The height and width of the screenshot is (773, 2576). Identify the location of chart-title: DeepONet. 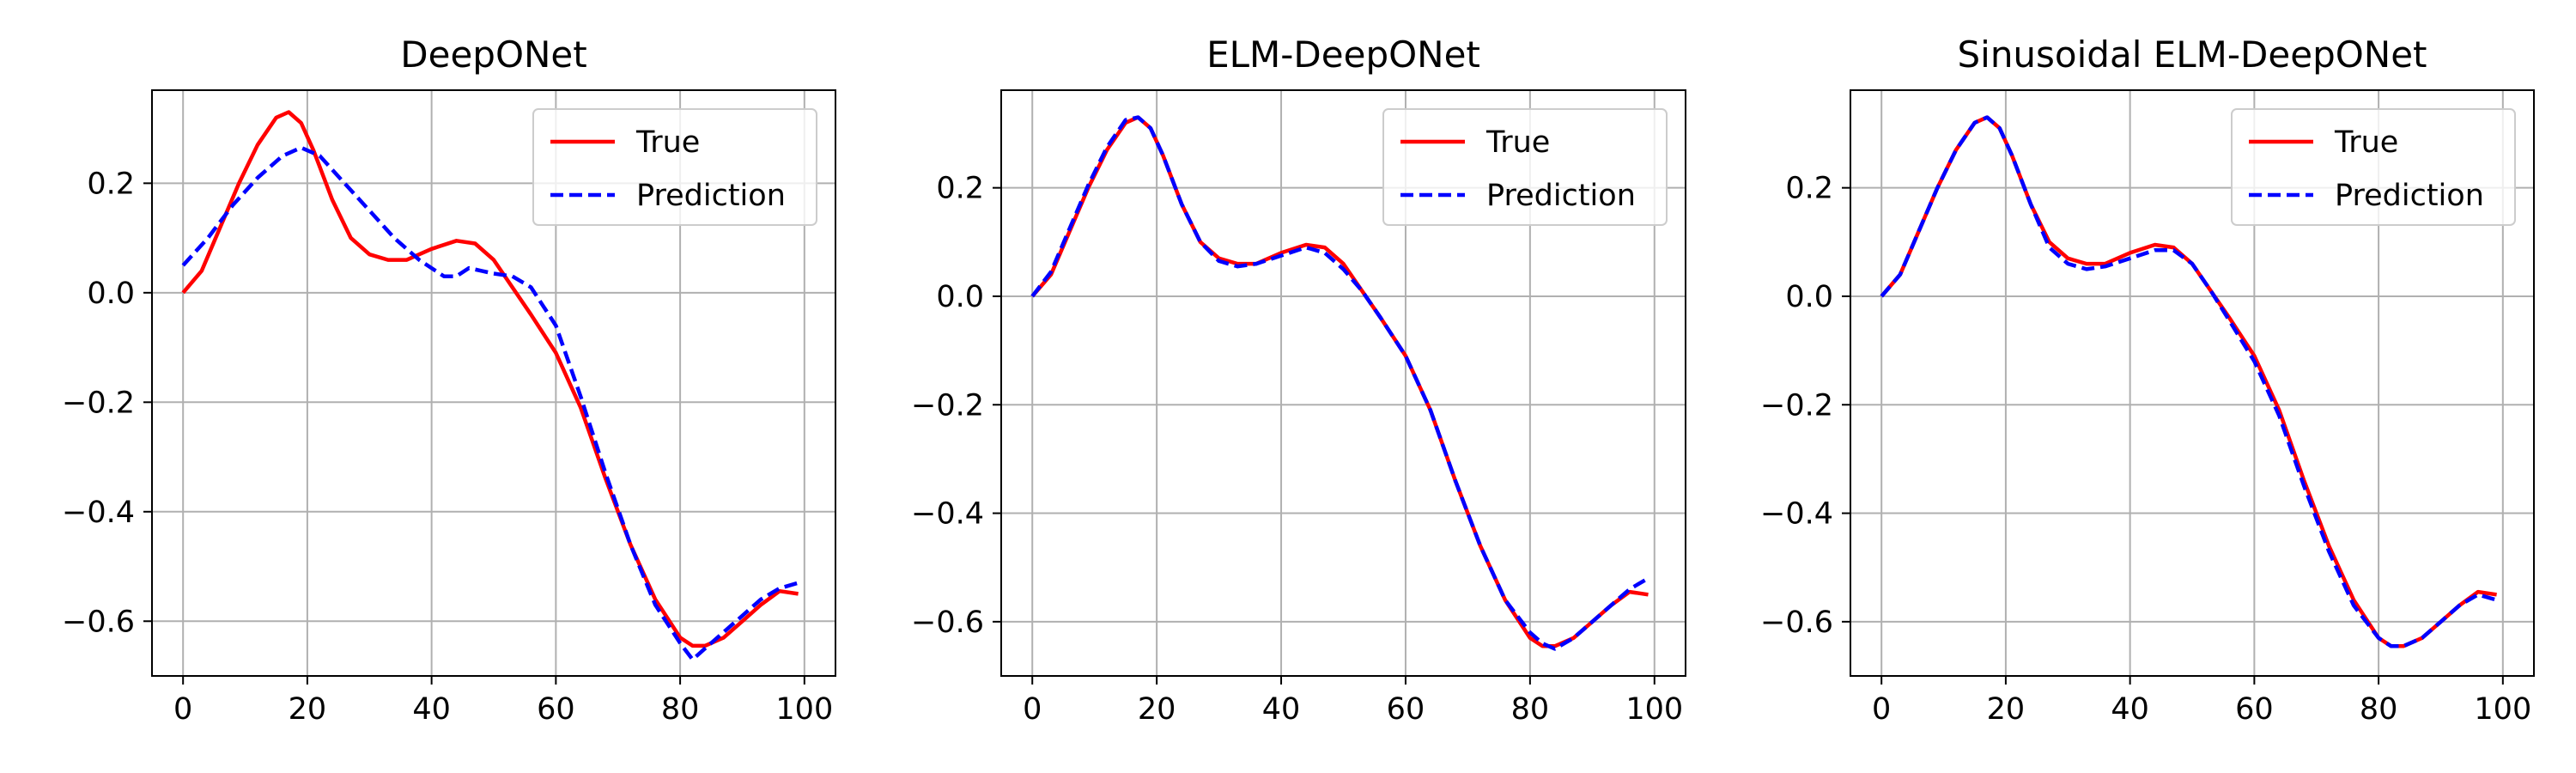
(493, 55).